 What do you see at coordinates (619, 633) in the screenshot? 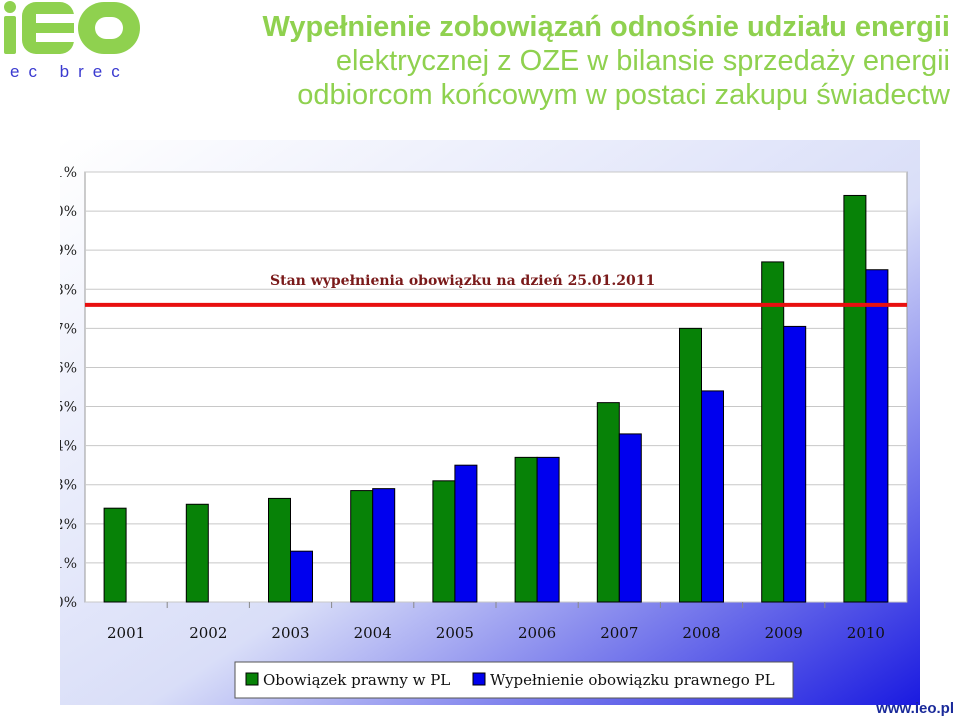
I see `x-tick-label: 2007` at bounding box center [619, 633].